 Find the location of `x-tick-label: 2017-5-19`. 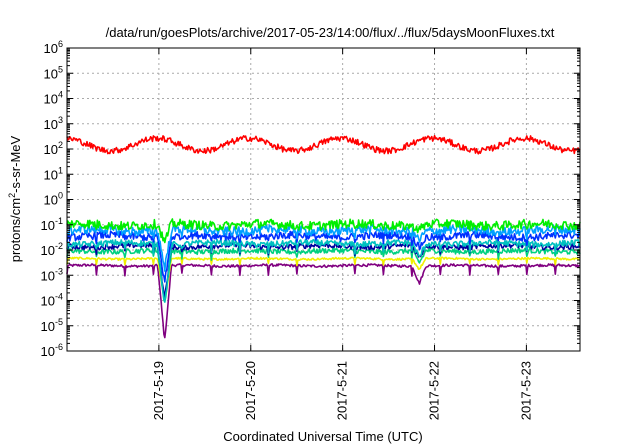

x-tick-label: 2017-5-19 is located at coordinates (158, 390).